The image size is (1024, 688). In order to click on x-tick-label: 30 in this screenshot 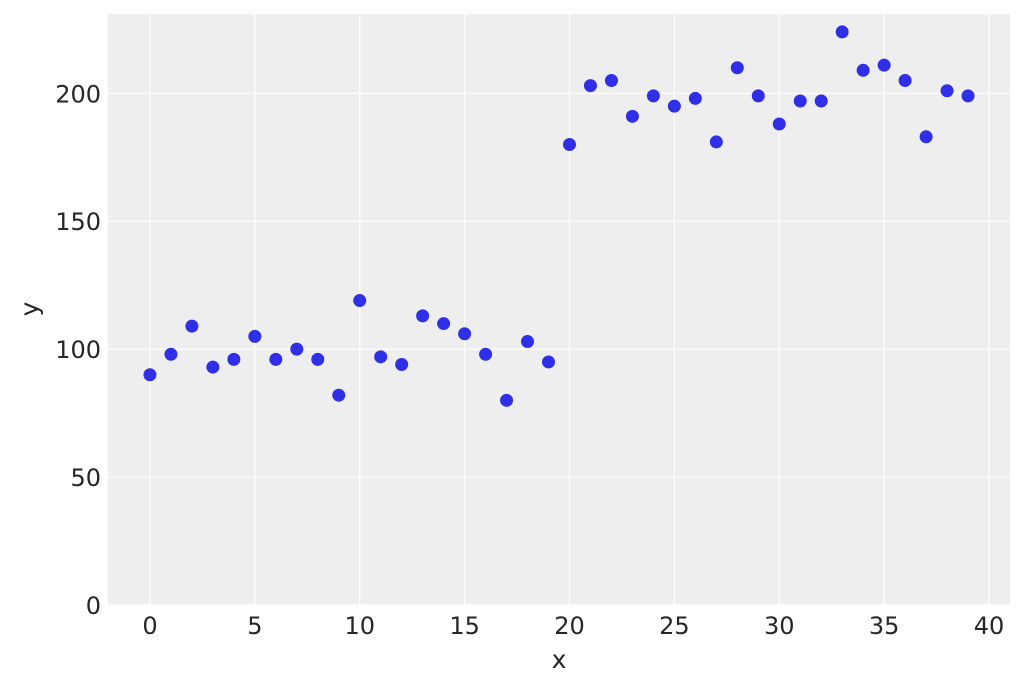, I will do `click(779, 626)`.